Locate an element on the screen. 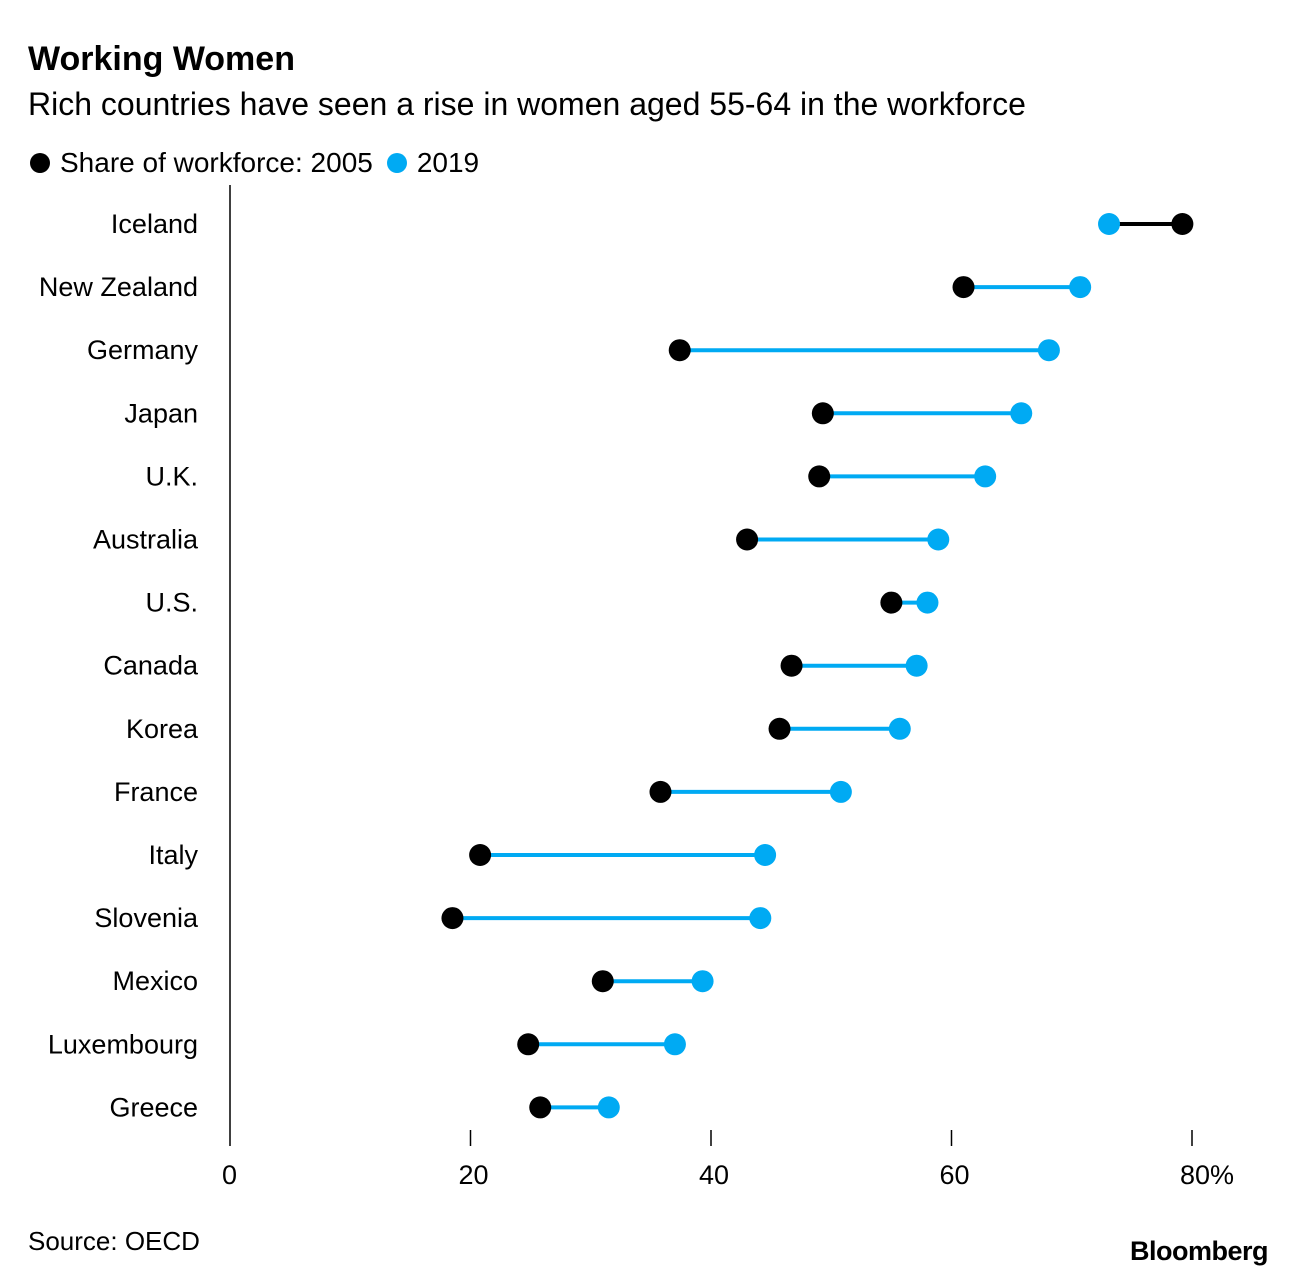 This screenshot has height=1280, width=1296. point-2019-iceland is located at coordinates (1109, 224).